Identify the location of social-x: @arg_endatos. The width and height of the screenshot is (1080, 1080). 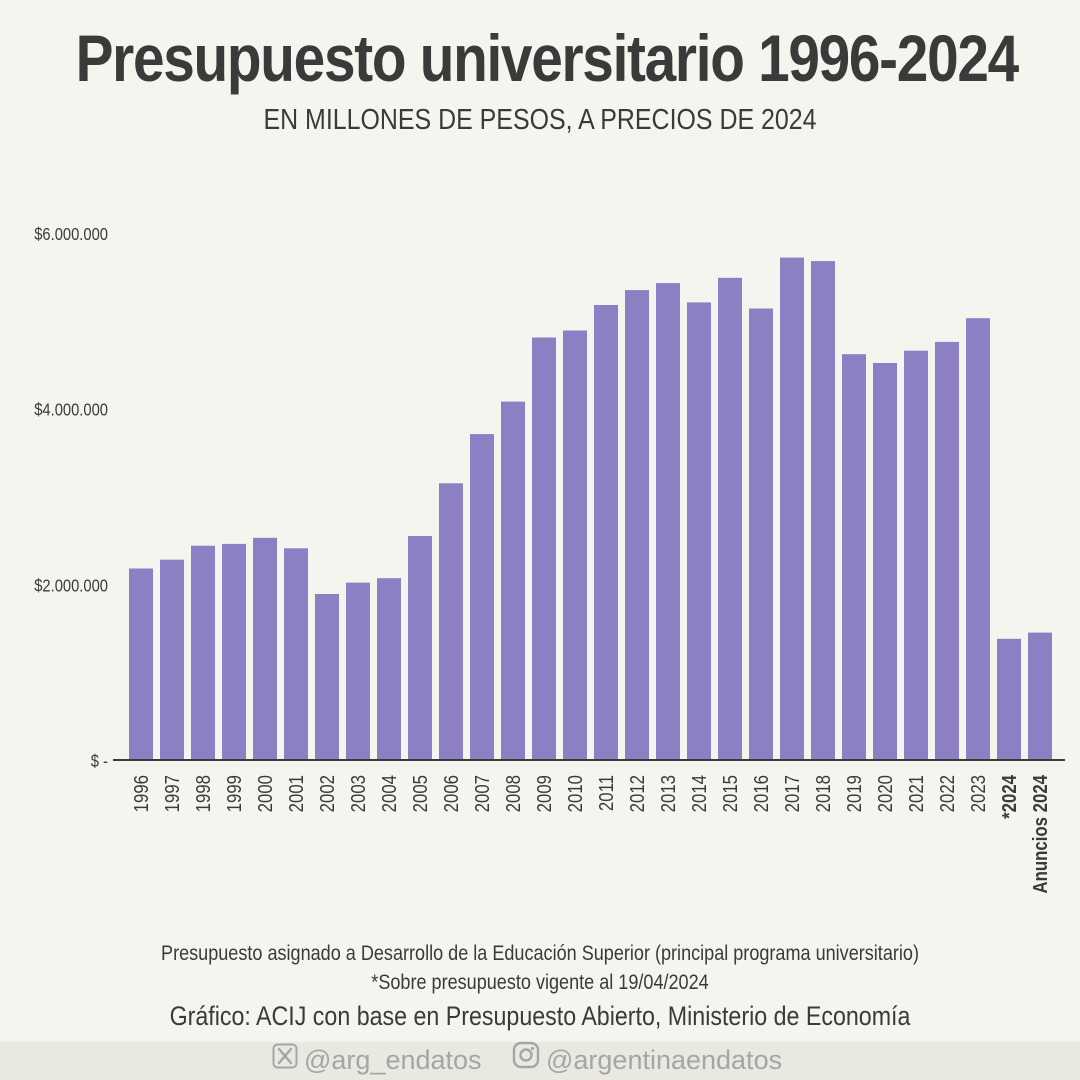
(377, 1061).